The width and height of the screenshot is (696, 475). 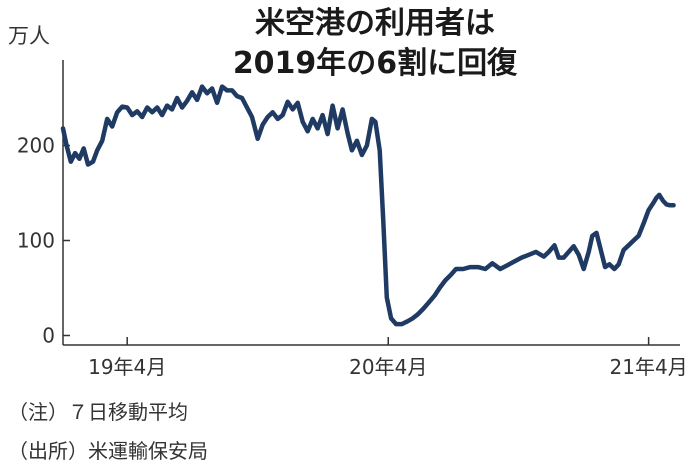 What do you see at coordinates (36, 241) in the screenshot?
I see `y-tick-label: 100` at bounding box center [36, 241].